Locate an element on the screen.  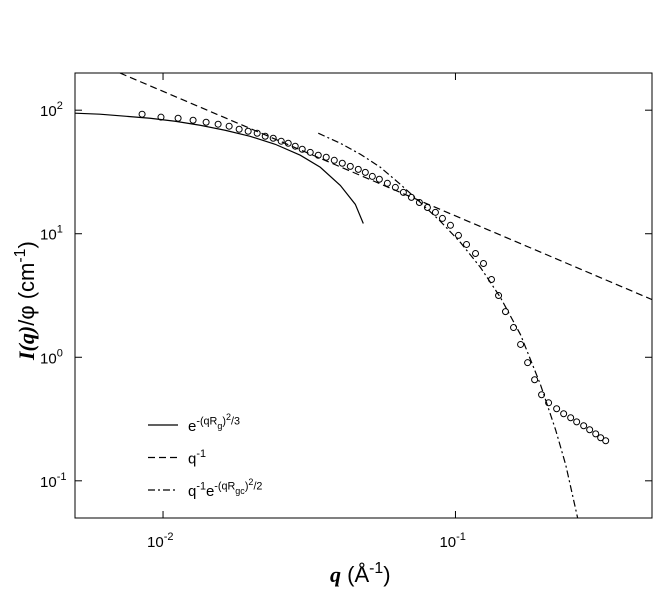
series-line is located at coordinates (219, 168).